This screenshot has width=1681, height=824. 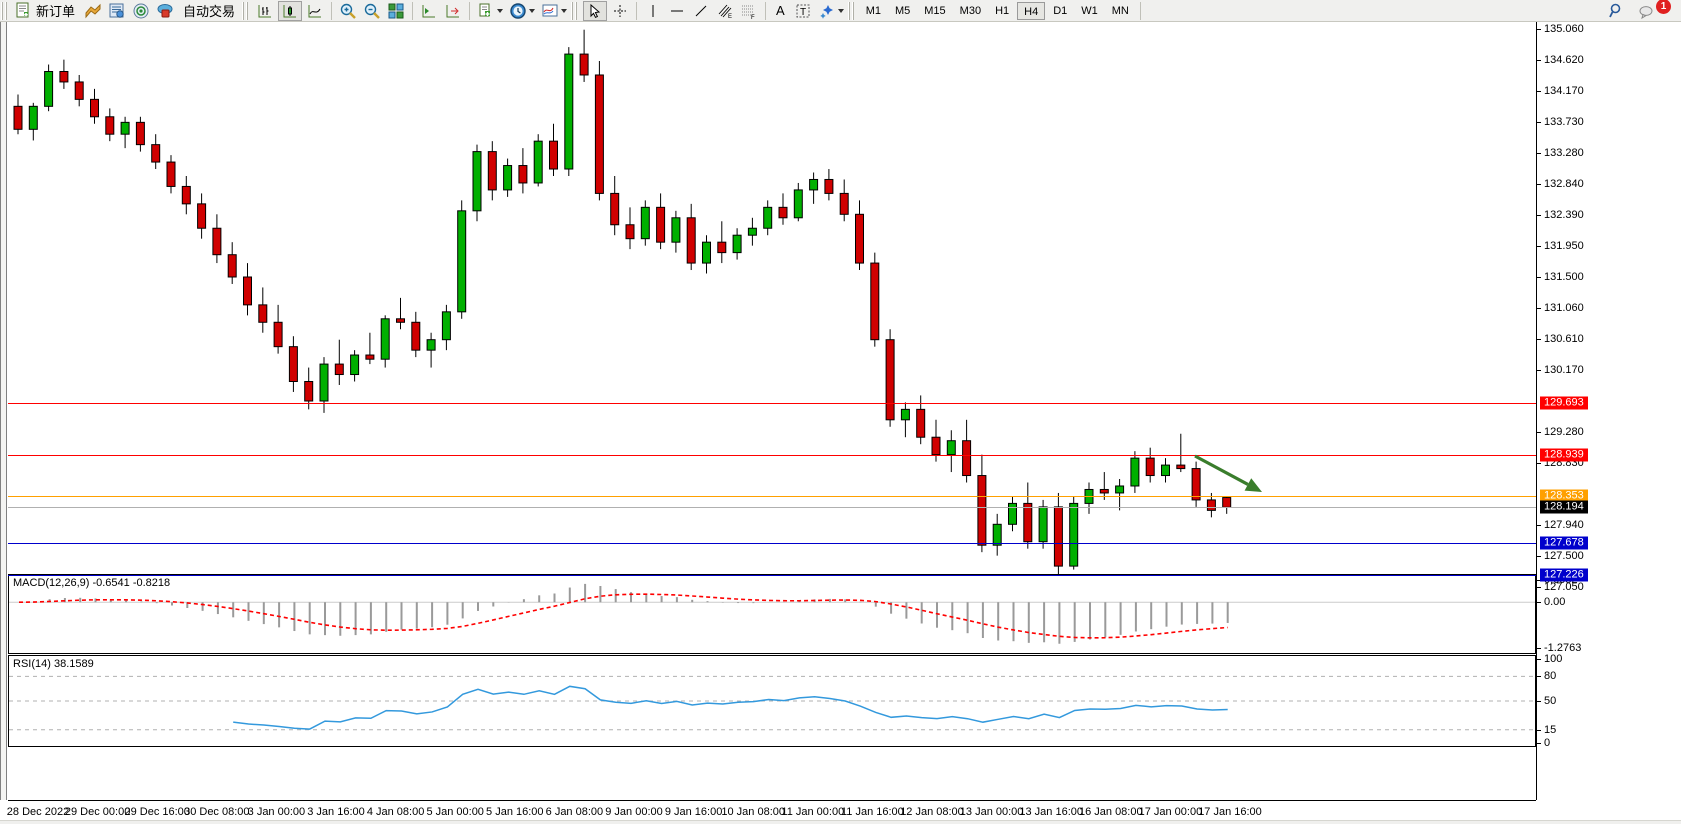 I want to click on drawings-button, so click(x=831, y=11).